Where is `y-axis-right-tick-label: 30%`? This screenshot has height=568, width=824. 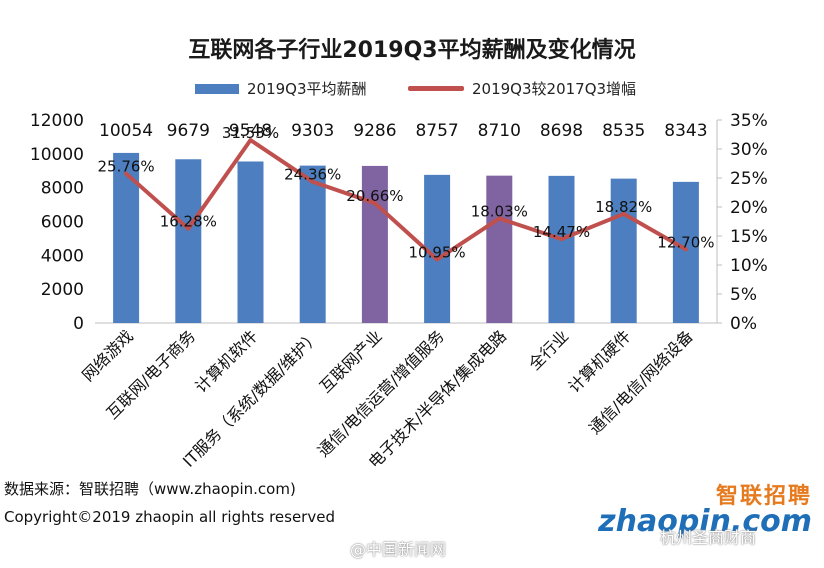
y-axis-right-tick-label: 30% is located at coordinates (749, 150).